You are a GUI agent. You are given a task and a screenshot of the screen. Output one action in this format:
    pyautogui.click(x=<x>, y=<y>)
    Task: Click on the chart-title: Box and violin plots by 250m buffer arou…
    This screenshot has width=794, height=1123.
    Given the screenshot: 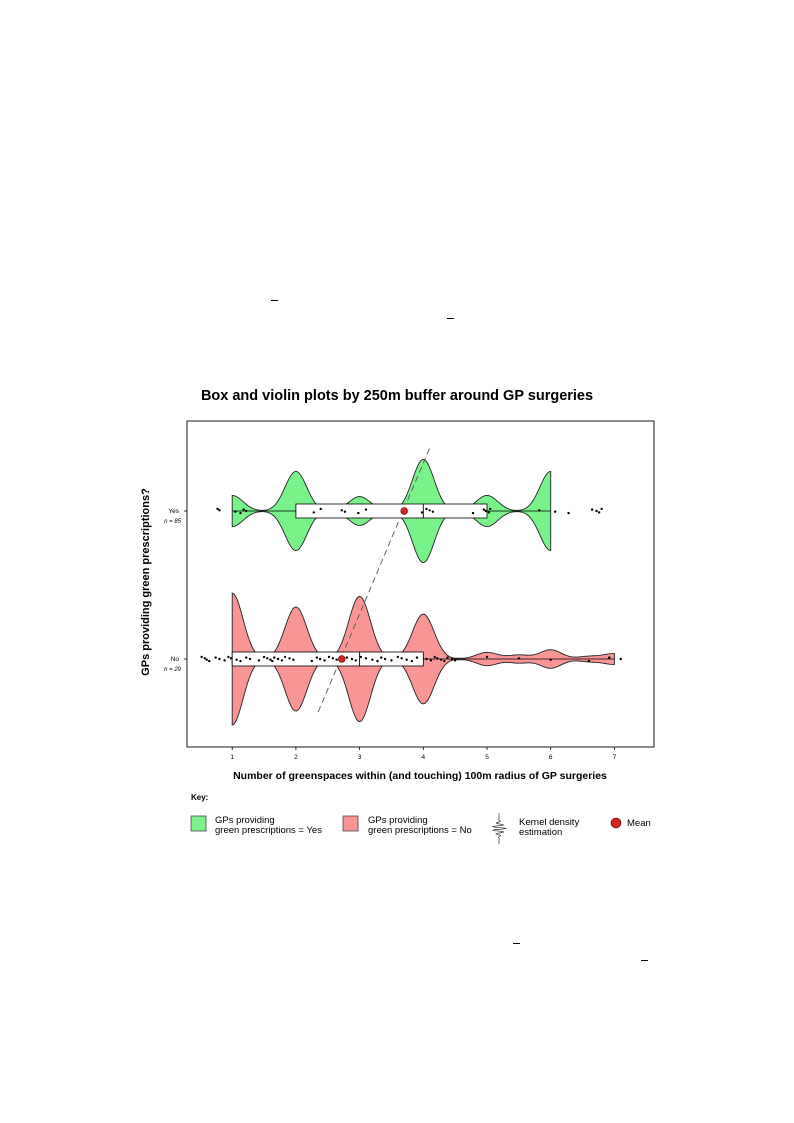 What is the action you would take?
    pyautogui.click(x=397, y=396)
    